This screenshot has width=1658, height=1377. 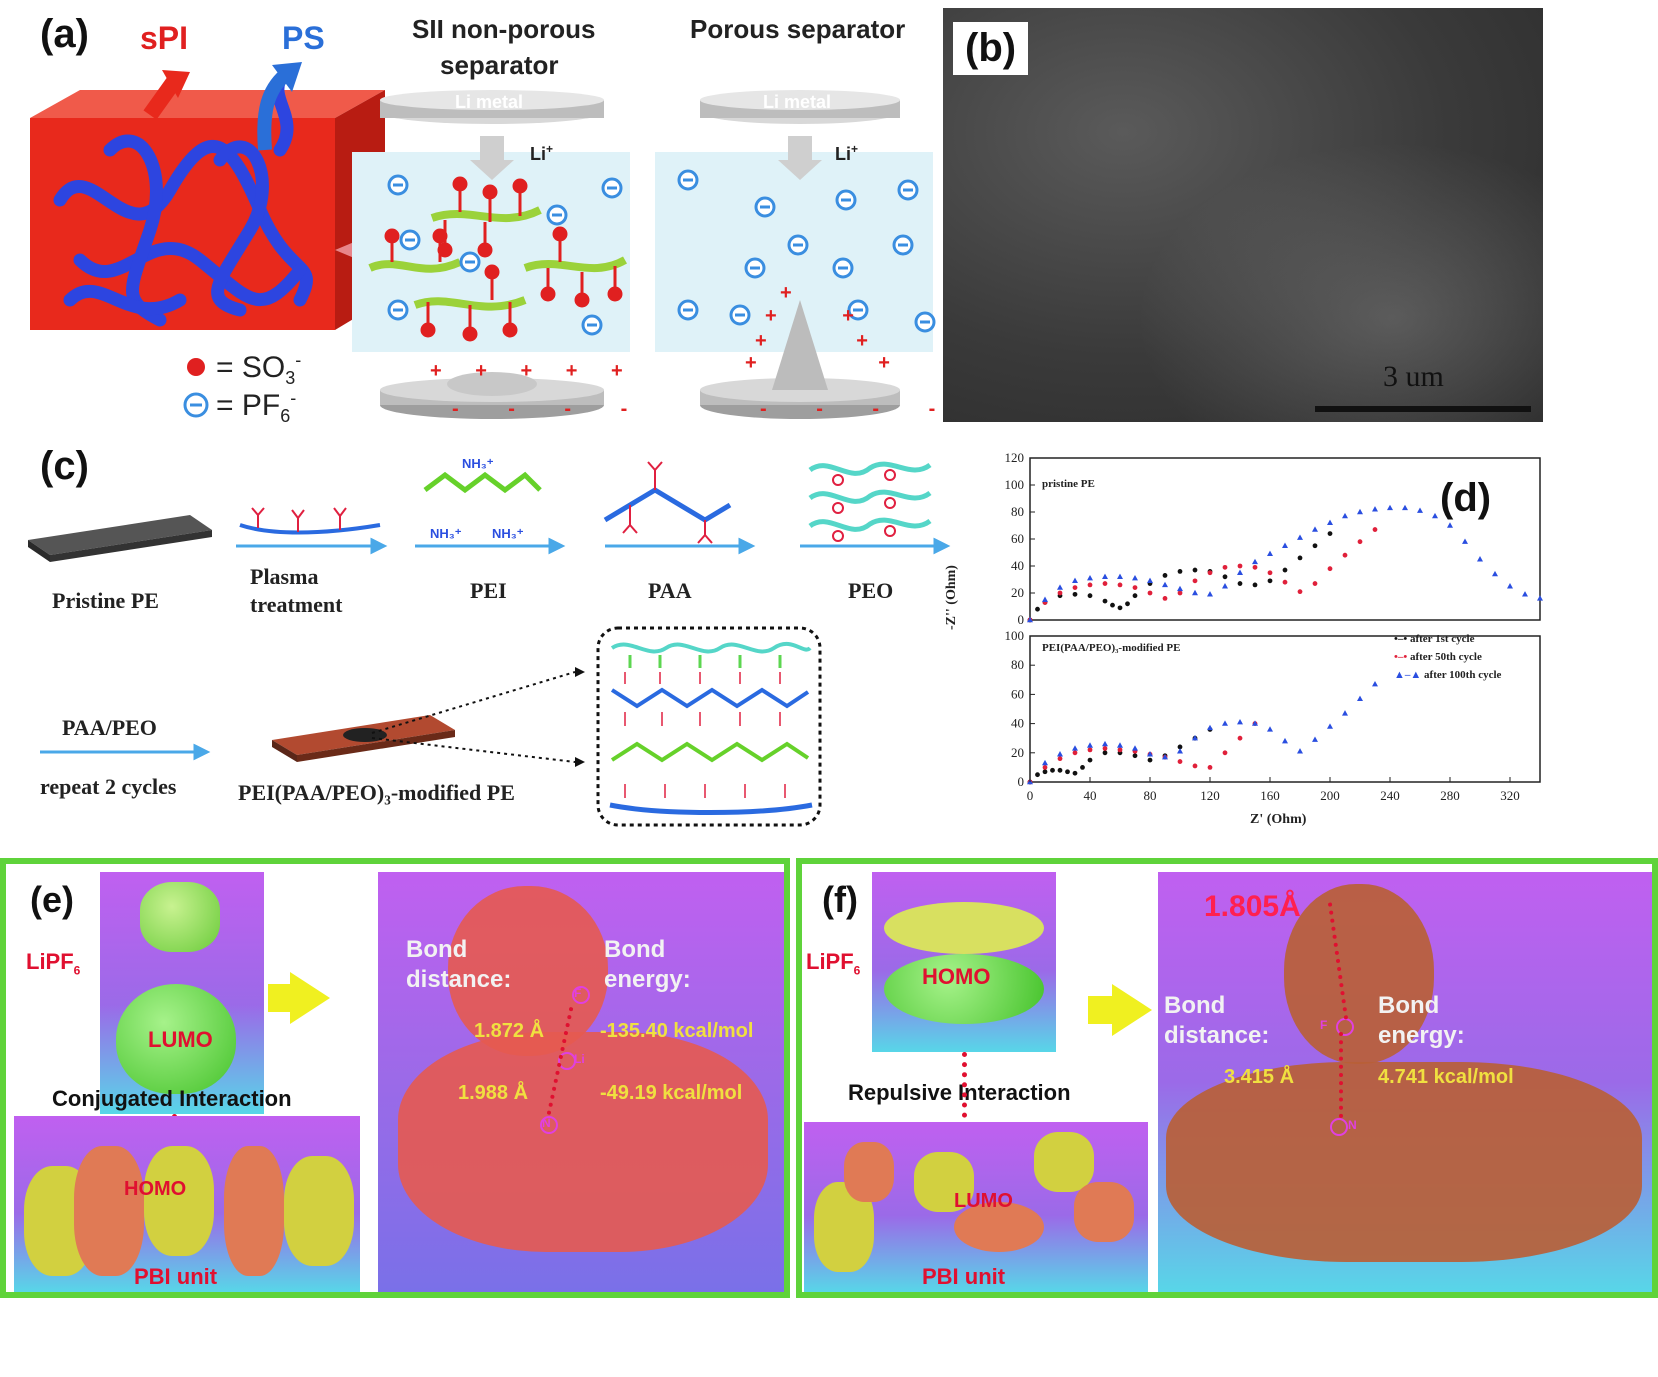 I want to click on porous-title: Porous separator, so click(x=798, y=29).